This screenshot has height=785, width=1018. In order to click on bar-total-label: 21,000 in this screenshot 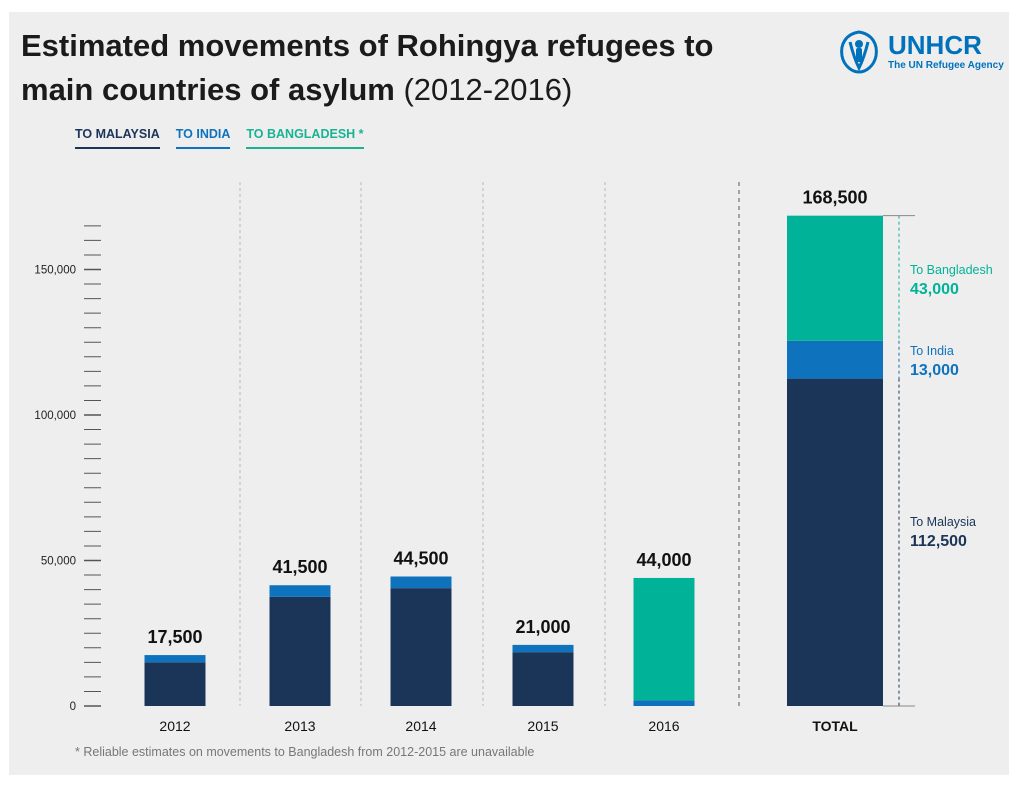, I will do `click(542, 627)`.